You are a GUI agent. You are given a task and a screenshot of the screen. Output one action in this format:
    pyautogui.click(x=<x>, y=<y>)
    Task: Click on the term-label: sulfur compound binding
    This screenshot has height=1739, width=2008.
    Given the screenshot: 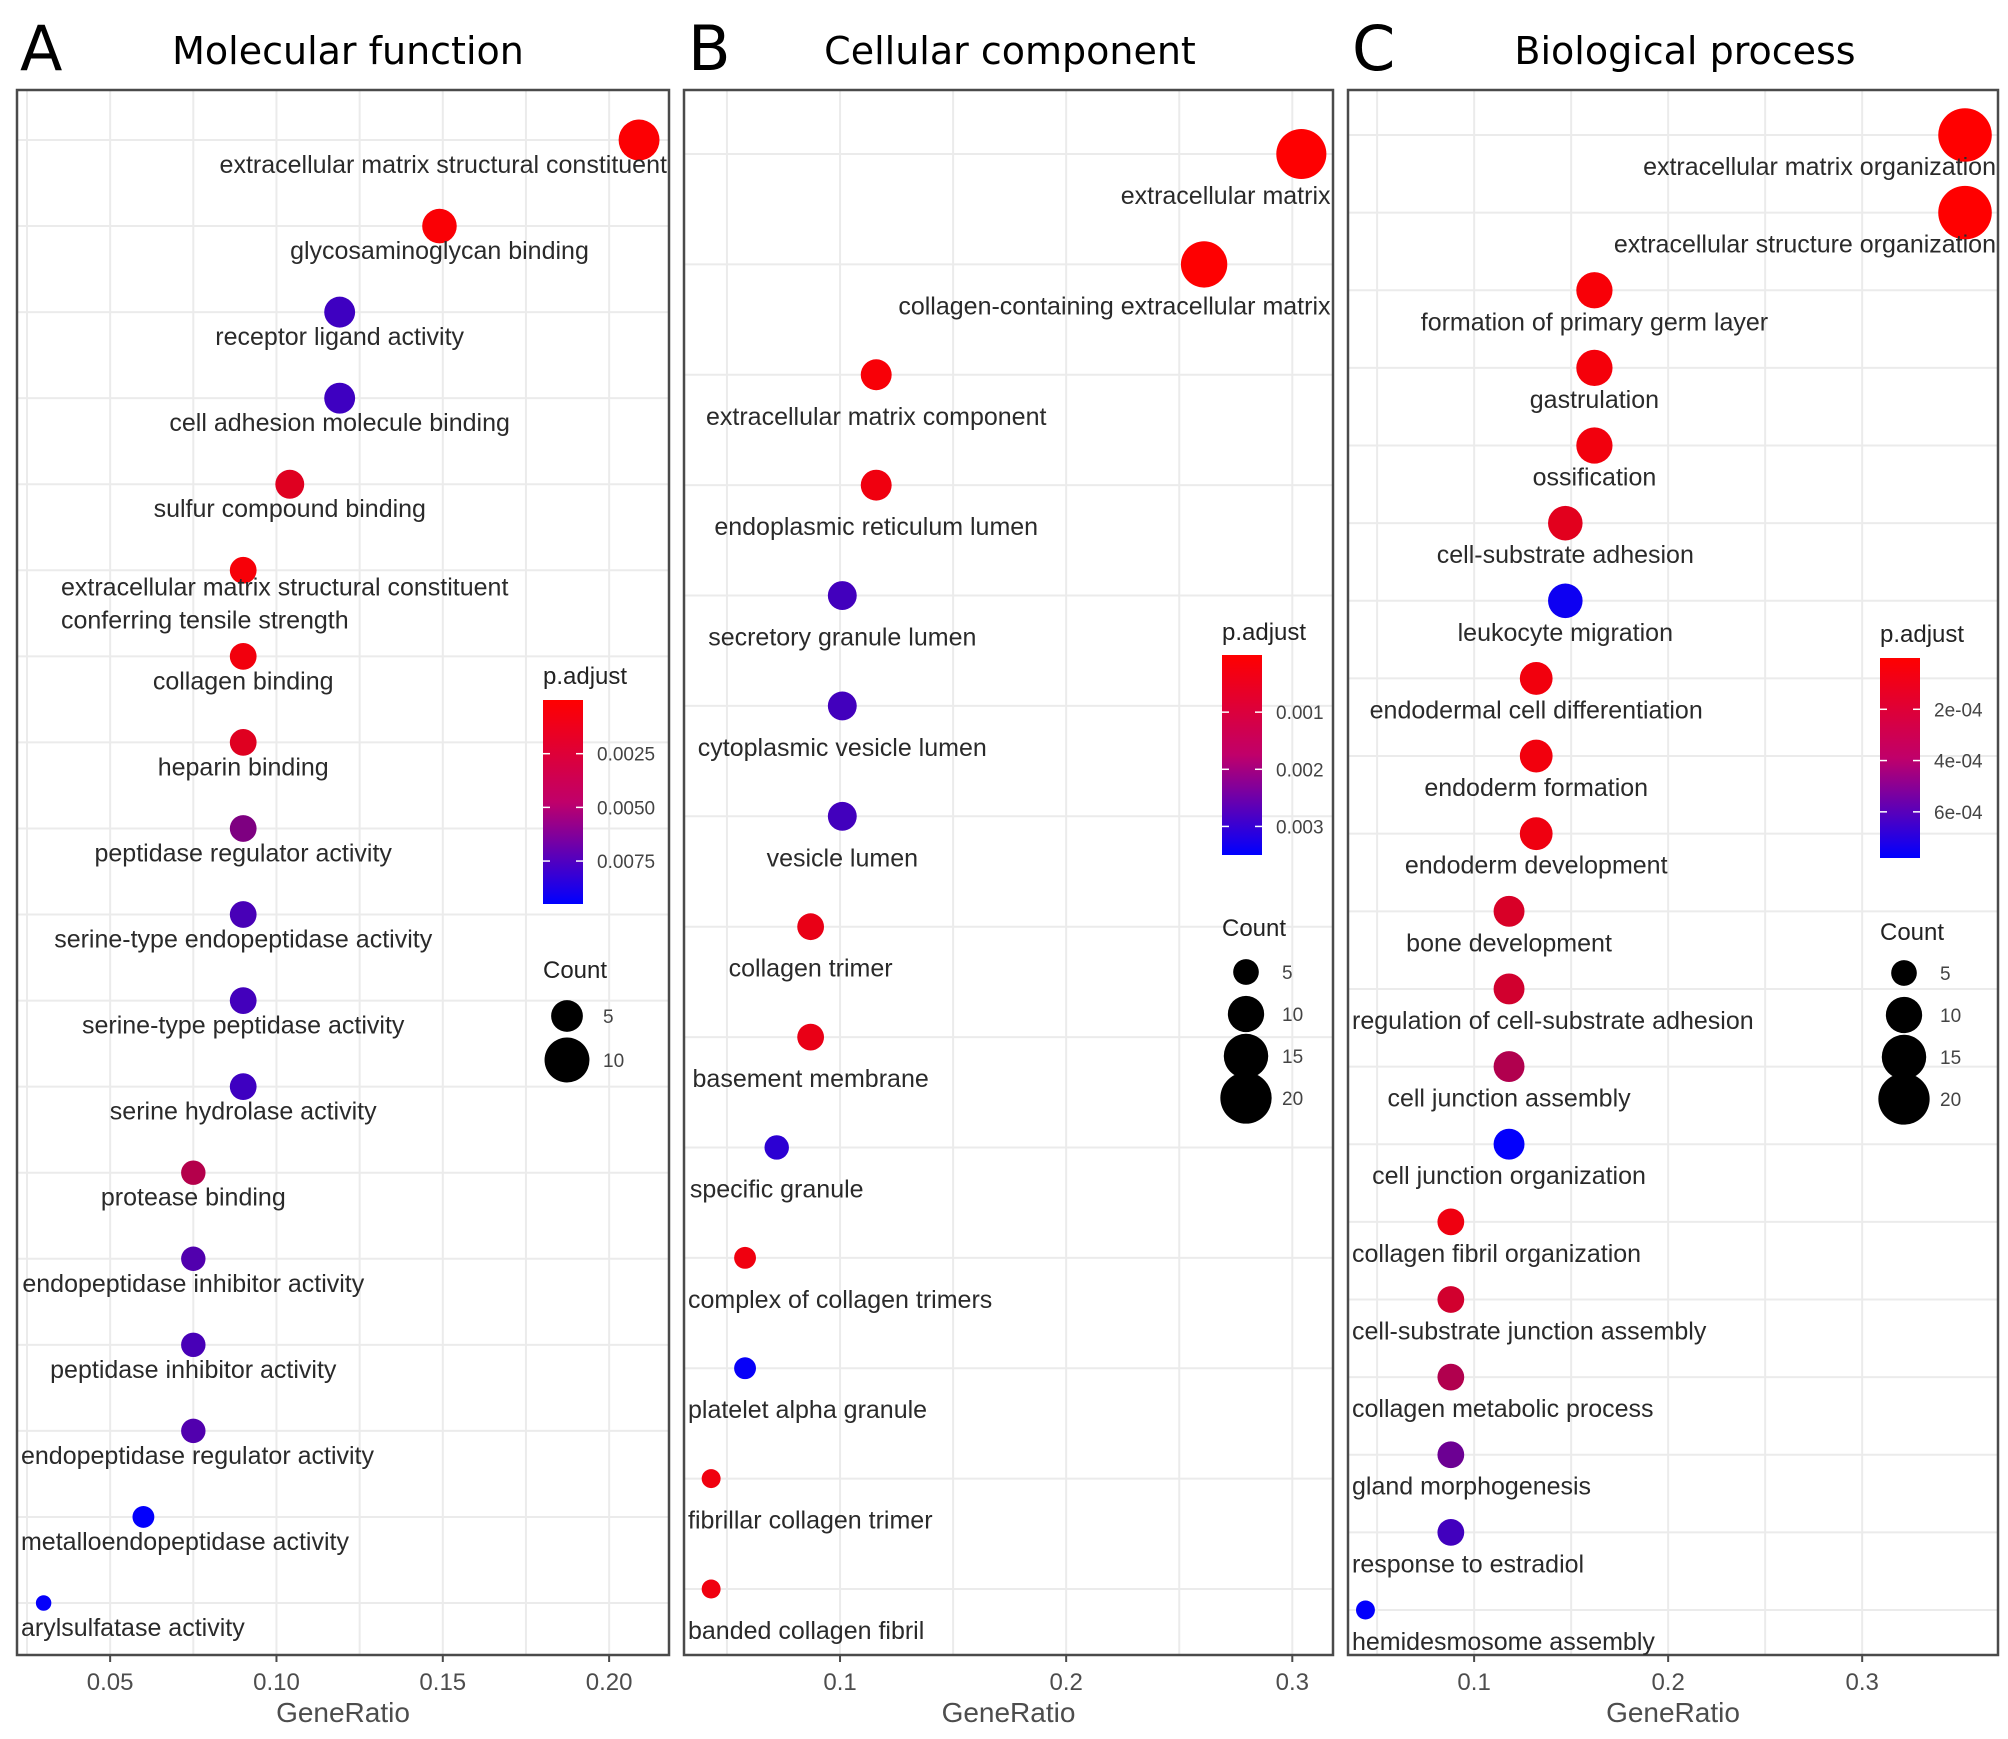 What is the action you would take?
    pyautogui.click(x=290, y=509)
    